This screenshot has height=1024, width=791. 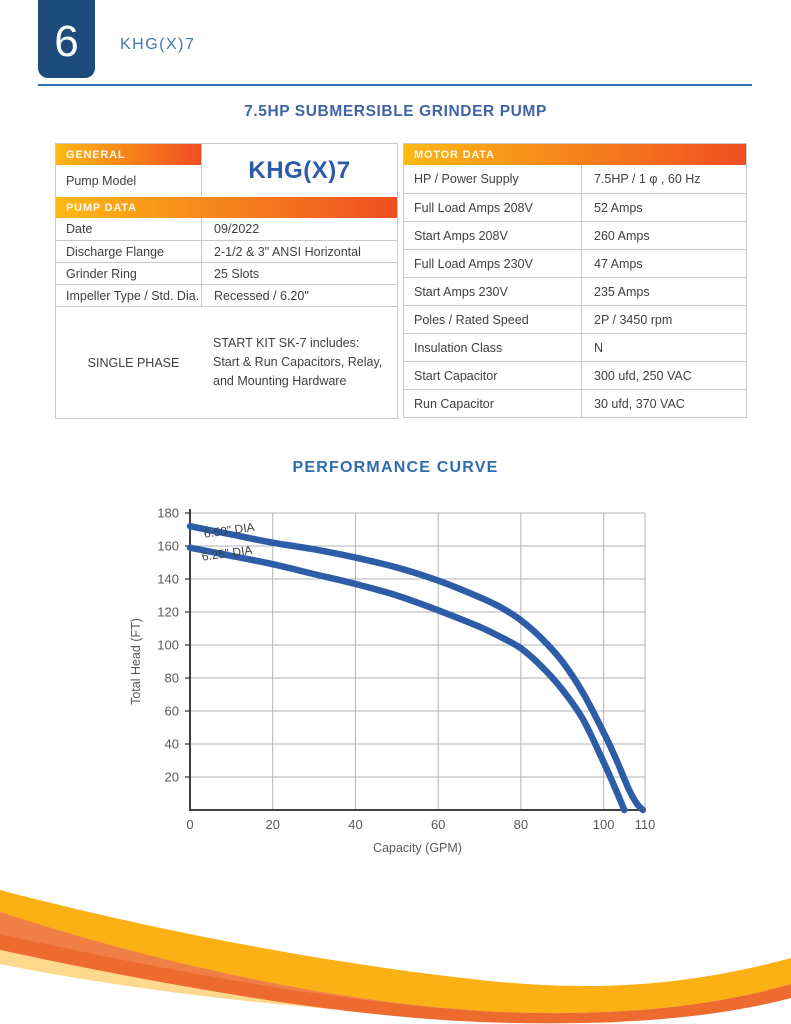 I want to click on y-tick-label: 60, so click(x=172, y=711).